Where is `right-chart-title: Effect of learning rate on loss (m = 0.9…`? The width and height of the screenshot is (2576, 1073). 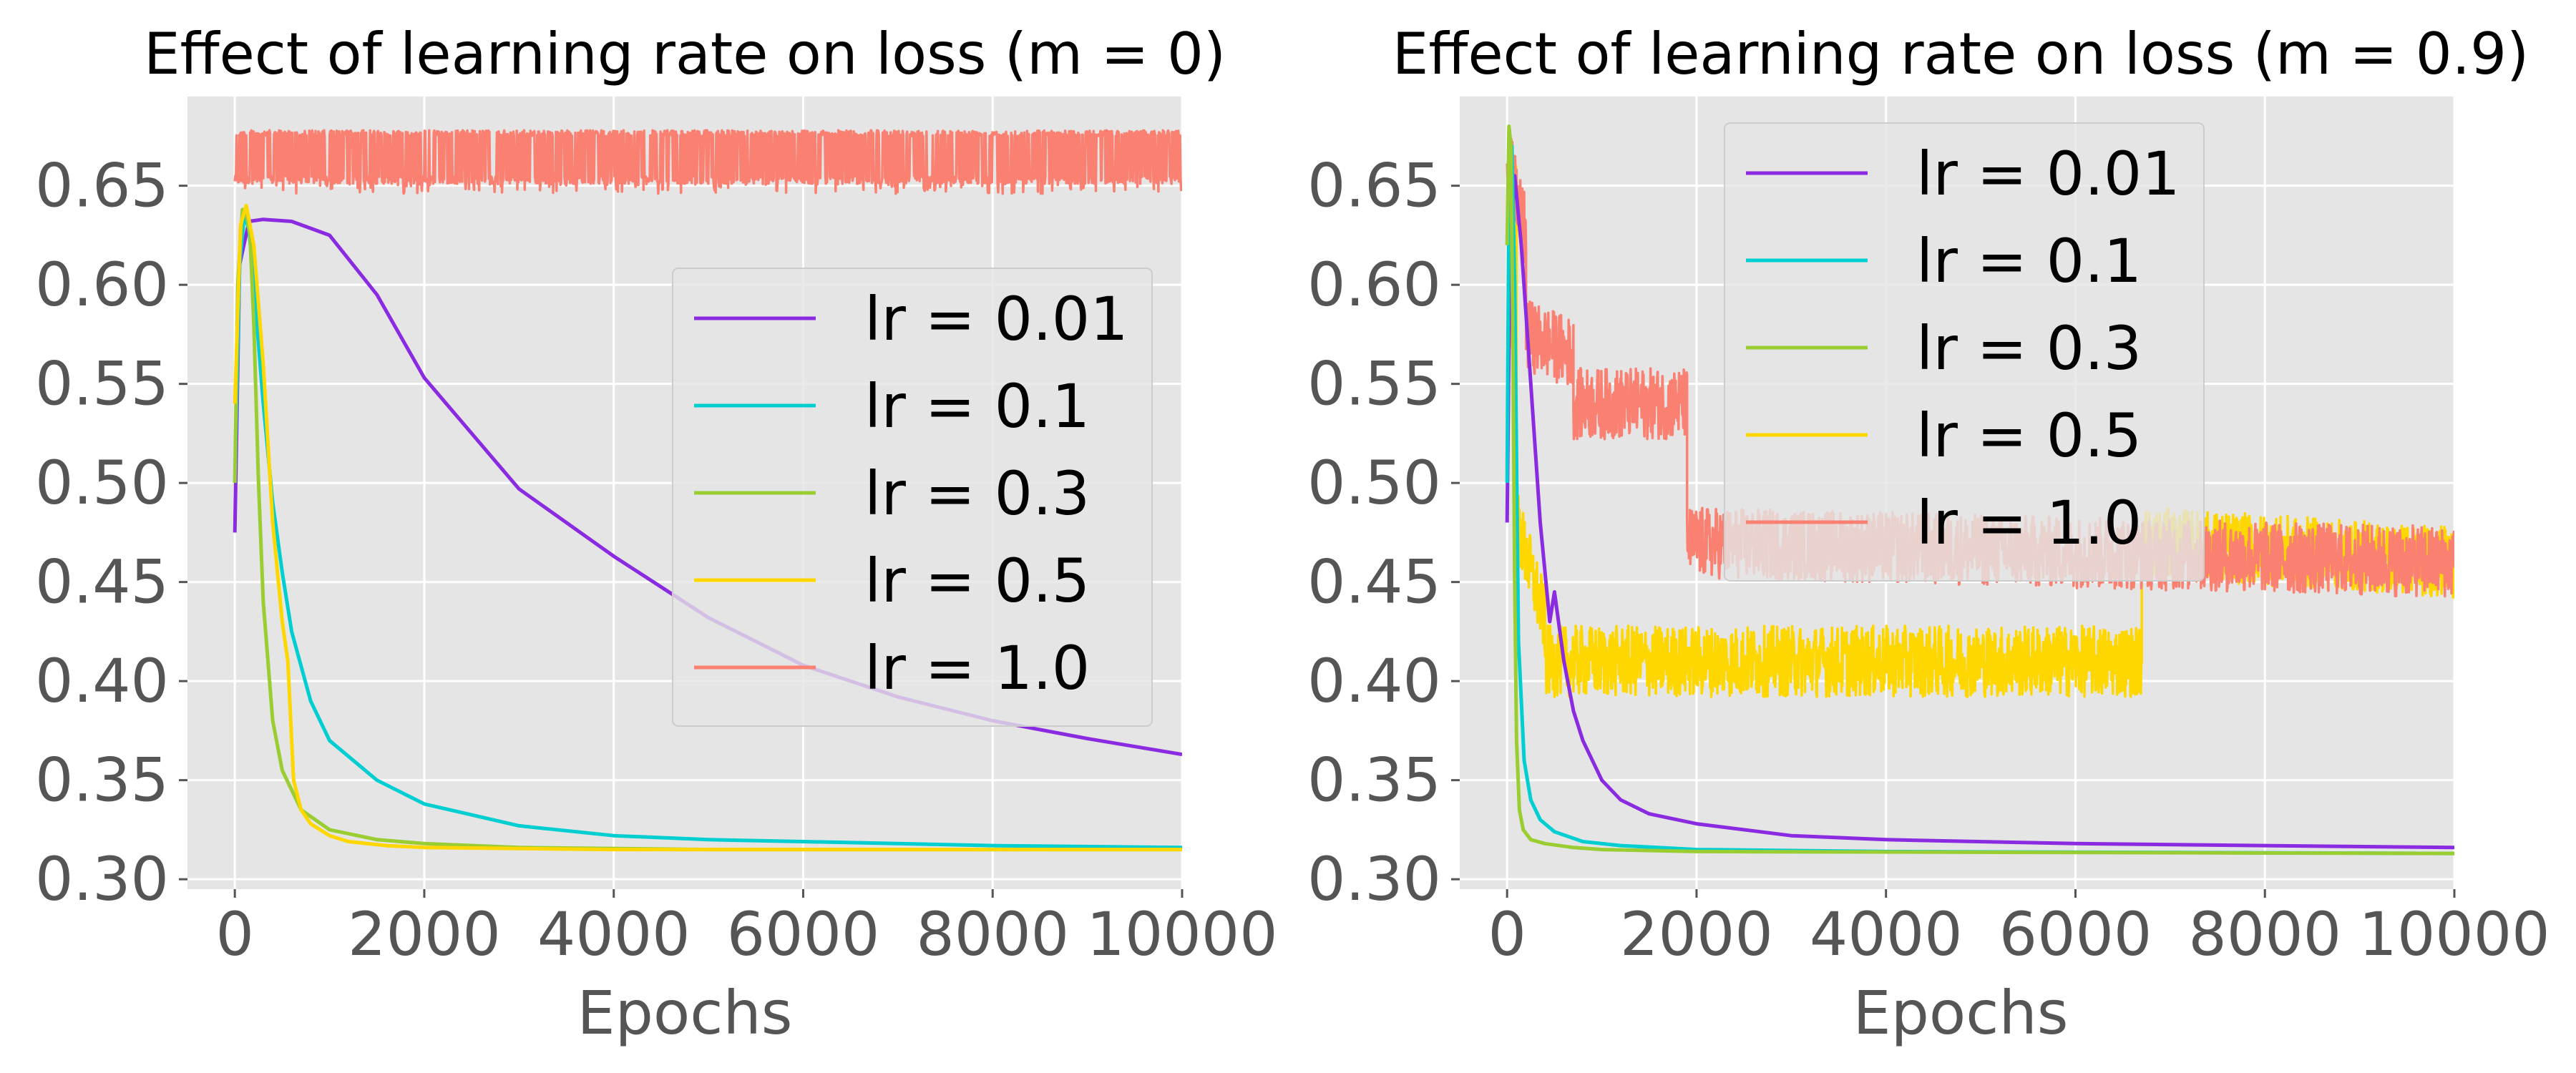
right-chart-title: Effect of learning rate on loss (m = 0.9… is located at coordinates (1960, 54).